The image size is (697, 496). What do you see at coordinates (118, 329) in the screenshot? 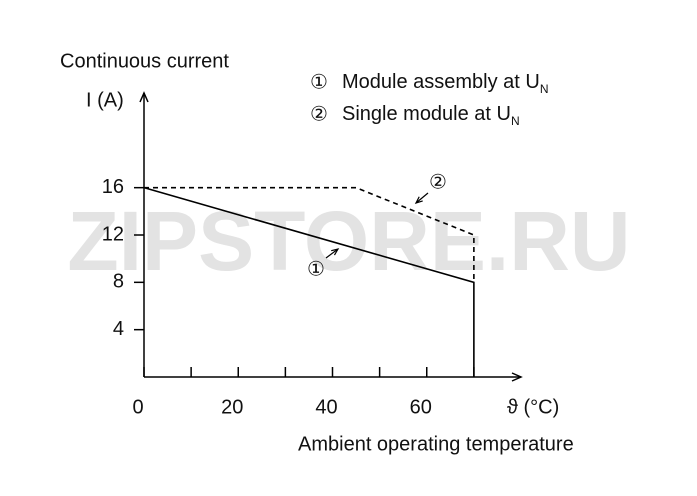
I see `y-tick-label: 4` at bounding box center [118, 329].